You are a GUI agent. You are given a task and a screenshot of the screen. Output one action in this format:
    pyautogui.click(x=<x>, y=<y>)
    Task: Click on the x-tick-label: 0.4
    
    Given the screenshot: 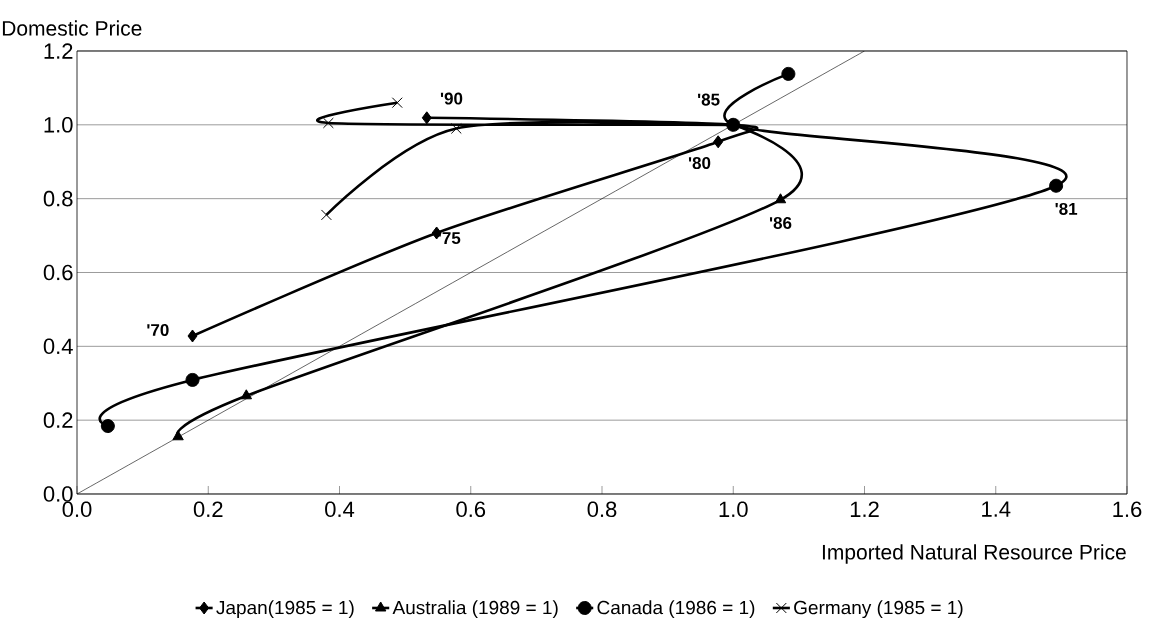 What is the action you would take?
    pyautogui.click(x=340, y=509)
    